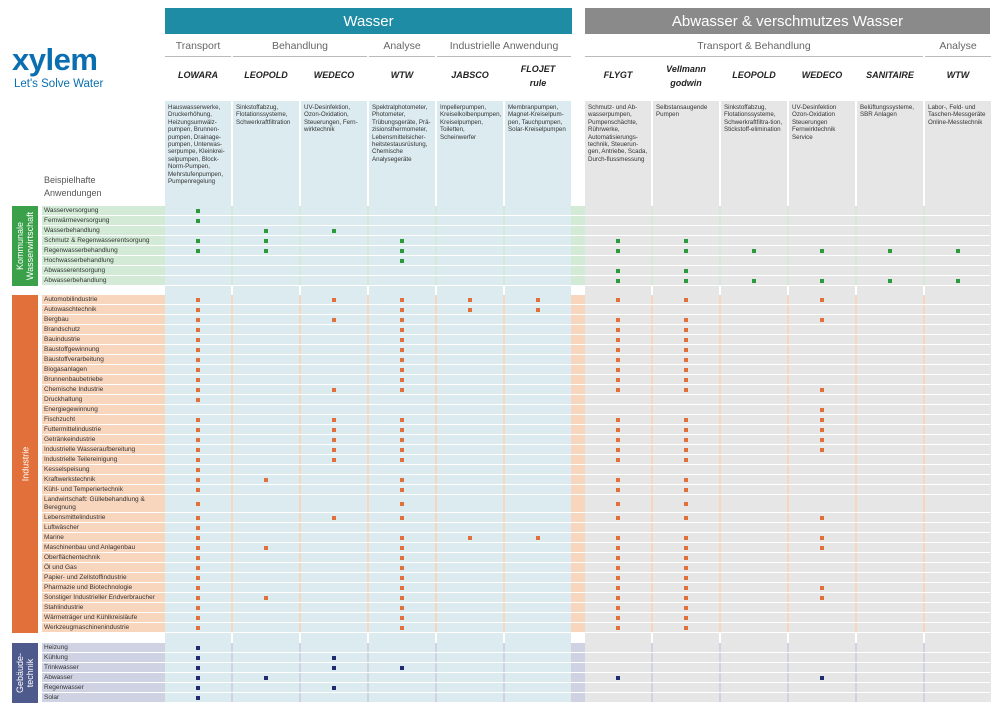 The image size is (1000, 707). Describe the element at coordinates (75, 280) in the screenshot. I see `row-label: Abwasserbehandlung` at that location.